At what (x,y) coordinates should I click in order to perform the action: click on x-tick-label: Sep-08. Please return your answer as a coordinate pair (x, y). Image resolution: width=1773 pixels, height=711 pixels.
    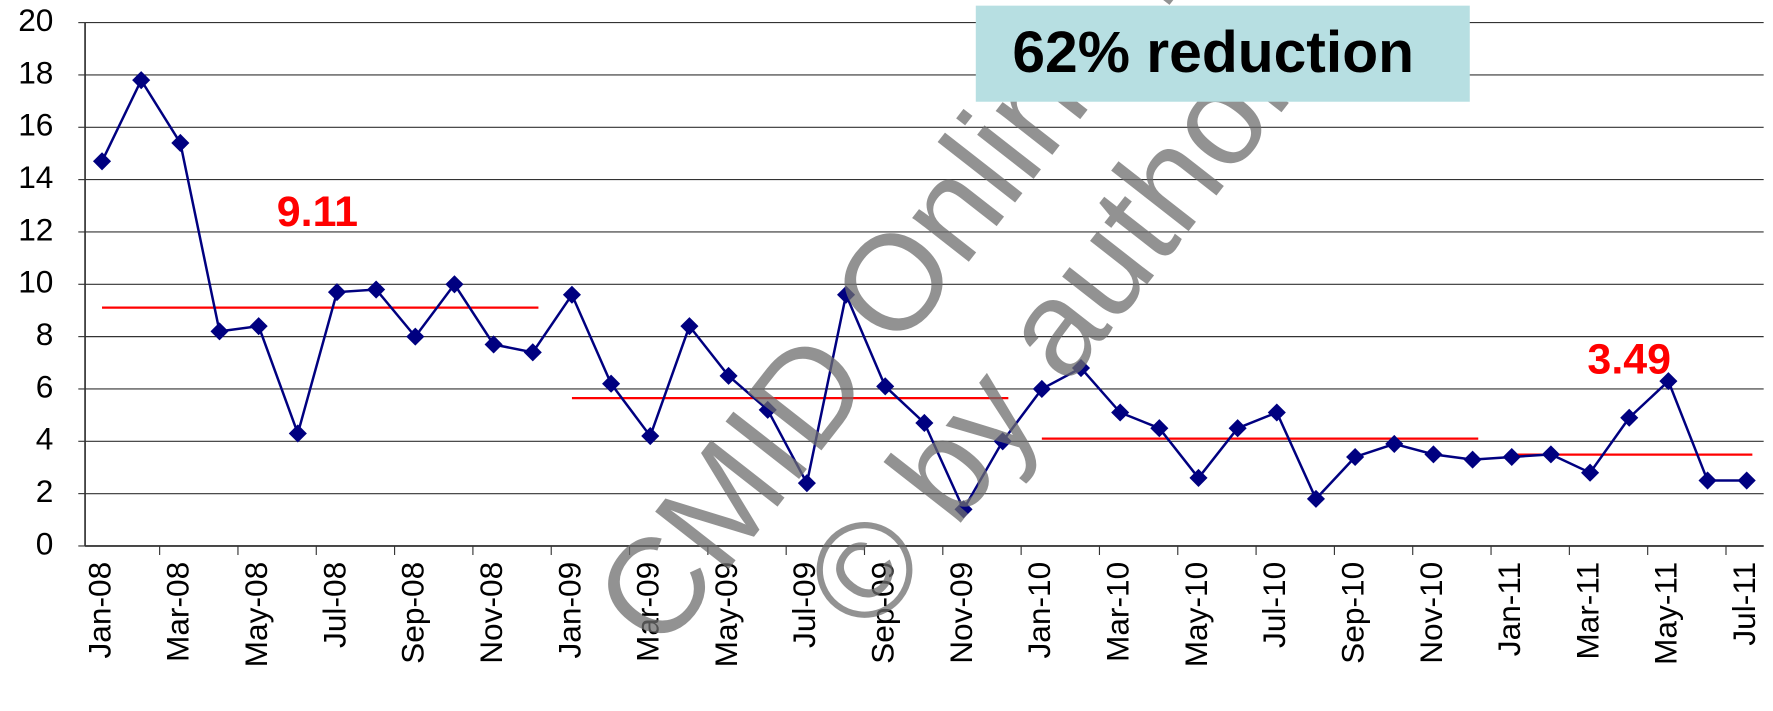
    Looking at the image, I should click on (413, 613).